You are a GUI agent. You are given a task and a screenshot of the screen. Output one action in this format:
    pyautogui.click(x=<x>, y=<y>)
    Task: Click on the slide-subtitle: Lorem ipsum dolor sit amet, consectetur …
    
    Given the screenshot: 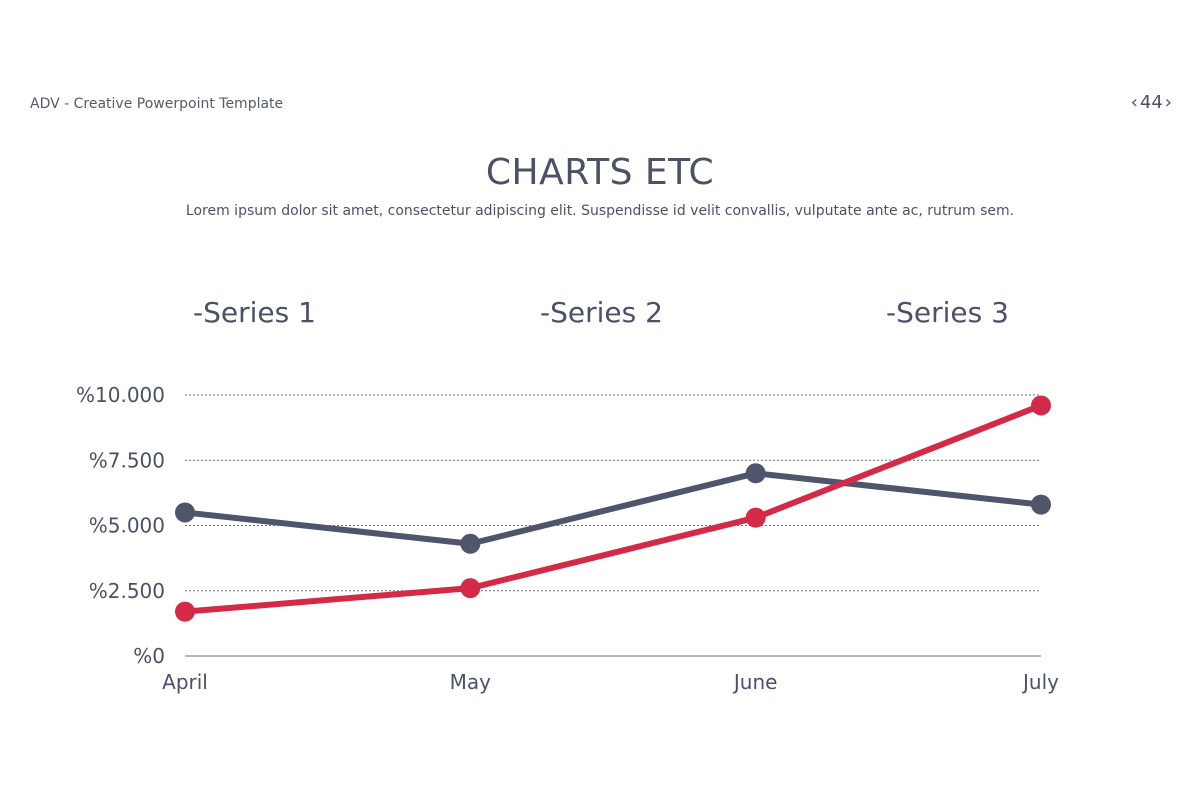 What is the action you would take?
    pyautogui.click(x=600, y=211)
    